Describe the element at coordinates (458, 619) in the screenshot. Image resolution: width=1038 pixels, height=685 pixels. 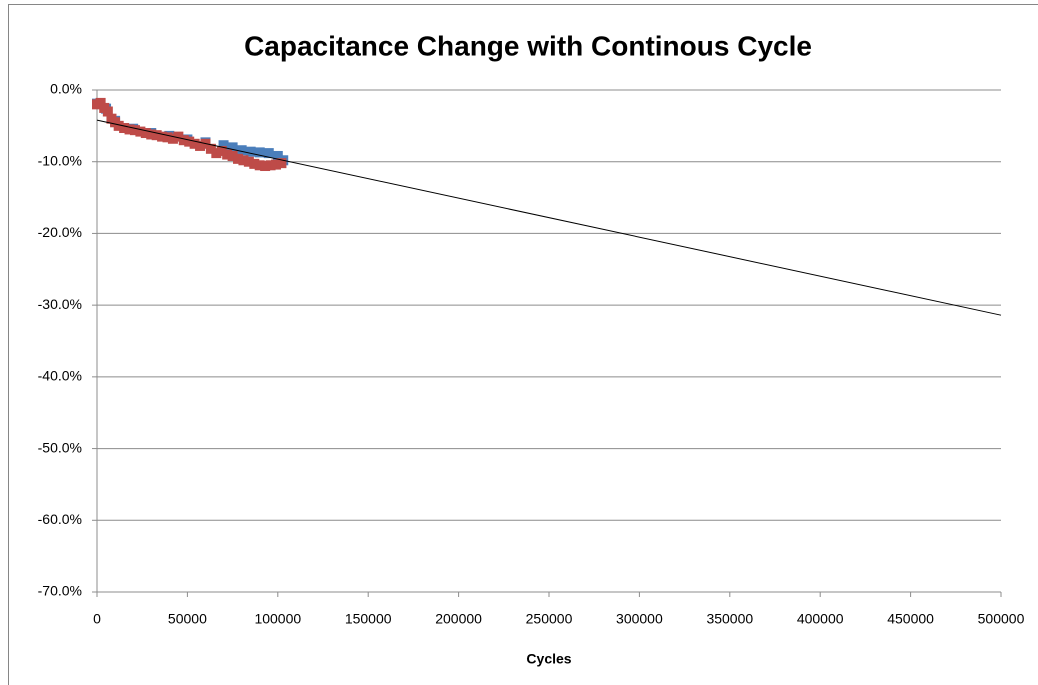
I see `x-tick-label: 200000` at that location.